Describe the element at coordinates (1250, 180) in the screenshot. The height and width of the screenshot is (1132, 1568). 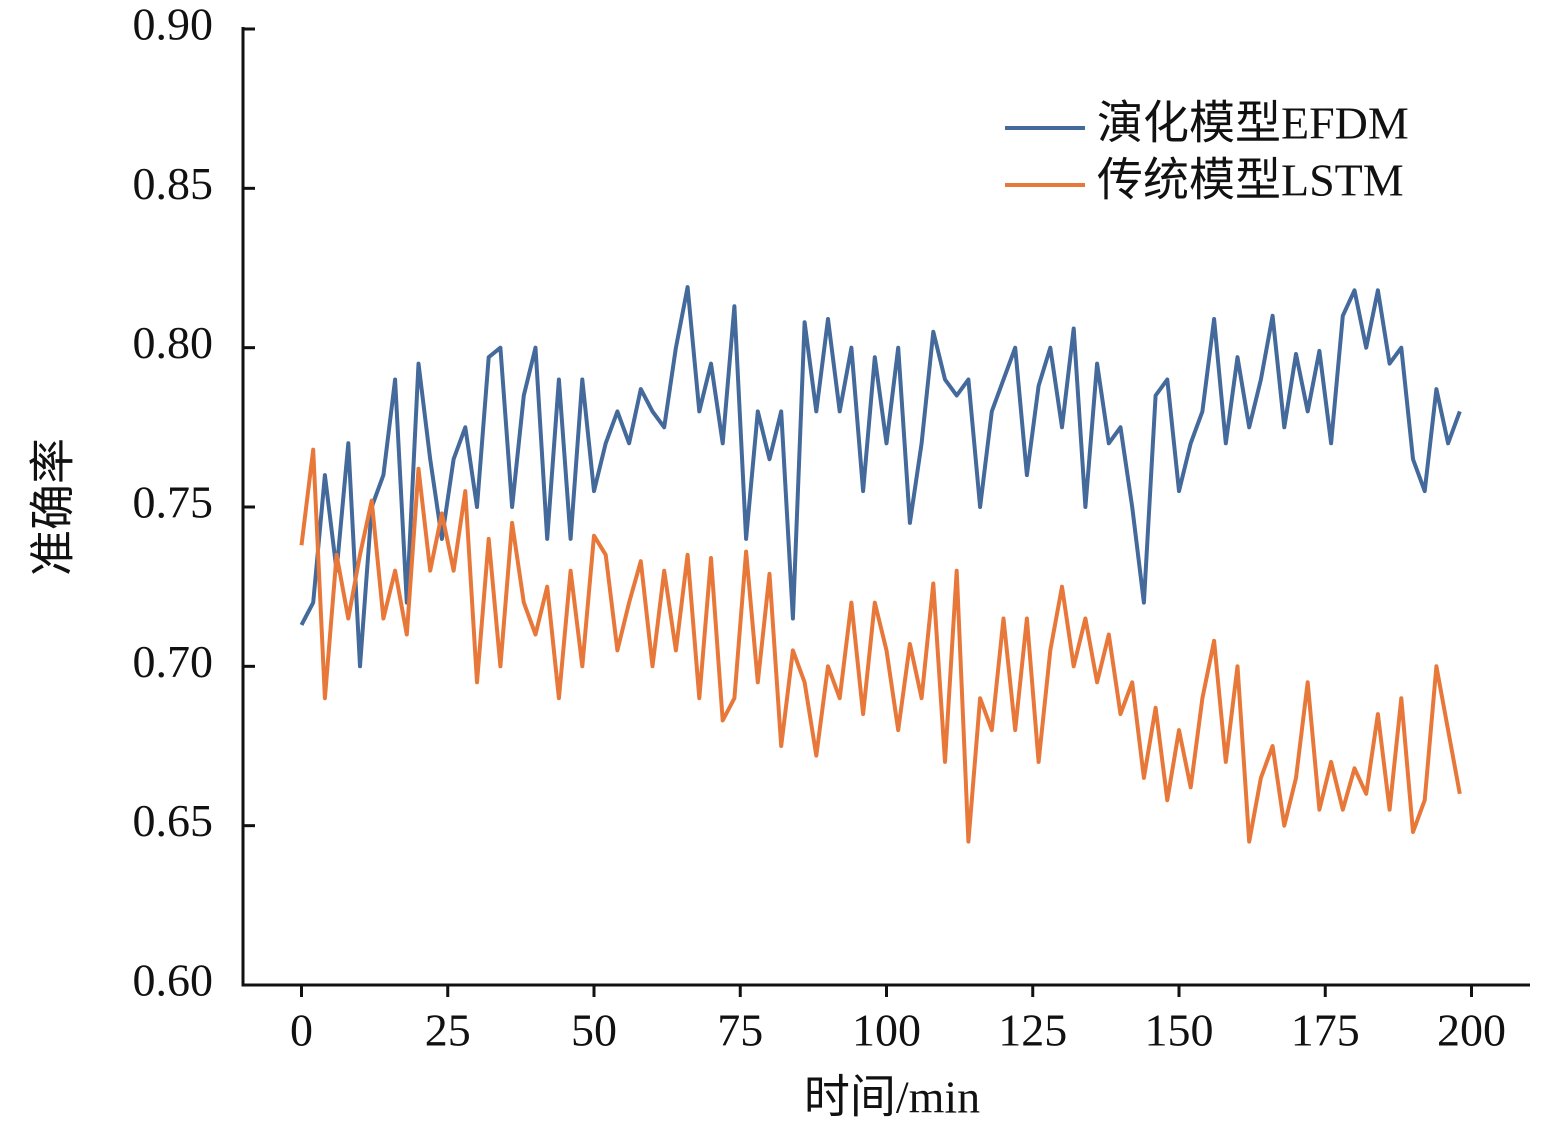
I see `legend-label: 传统模型LSTM` at that location.